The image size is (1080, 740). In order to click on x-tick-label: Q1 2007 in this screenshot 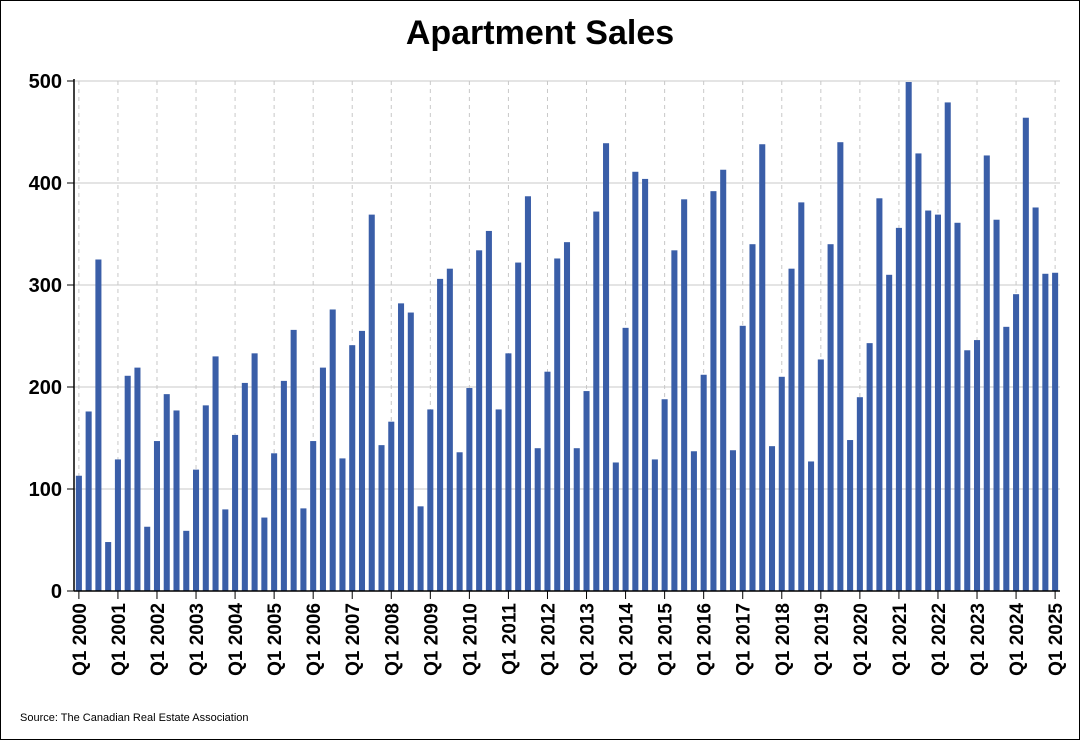, I will do `click(353, 639)`.